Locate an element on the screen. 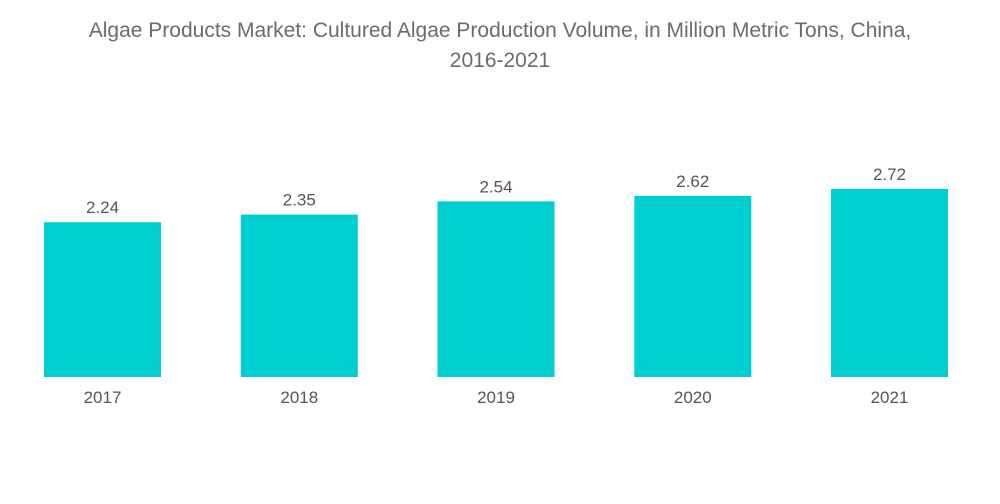 The height and width of the screenshot is (504, 1000). bar-2020 is located at coordinates (693, 286).